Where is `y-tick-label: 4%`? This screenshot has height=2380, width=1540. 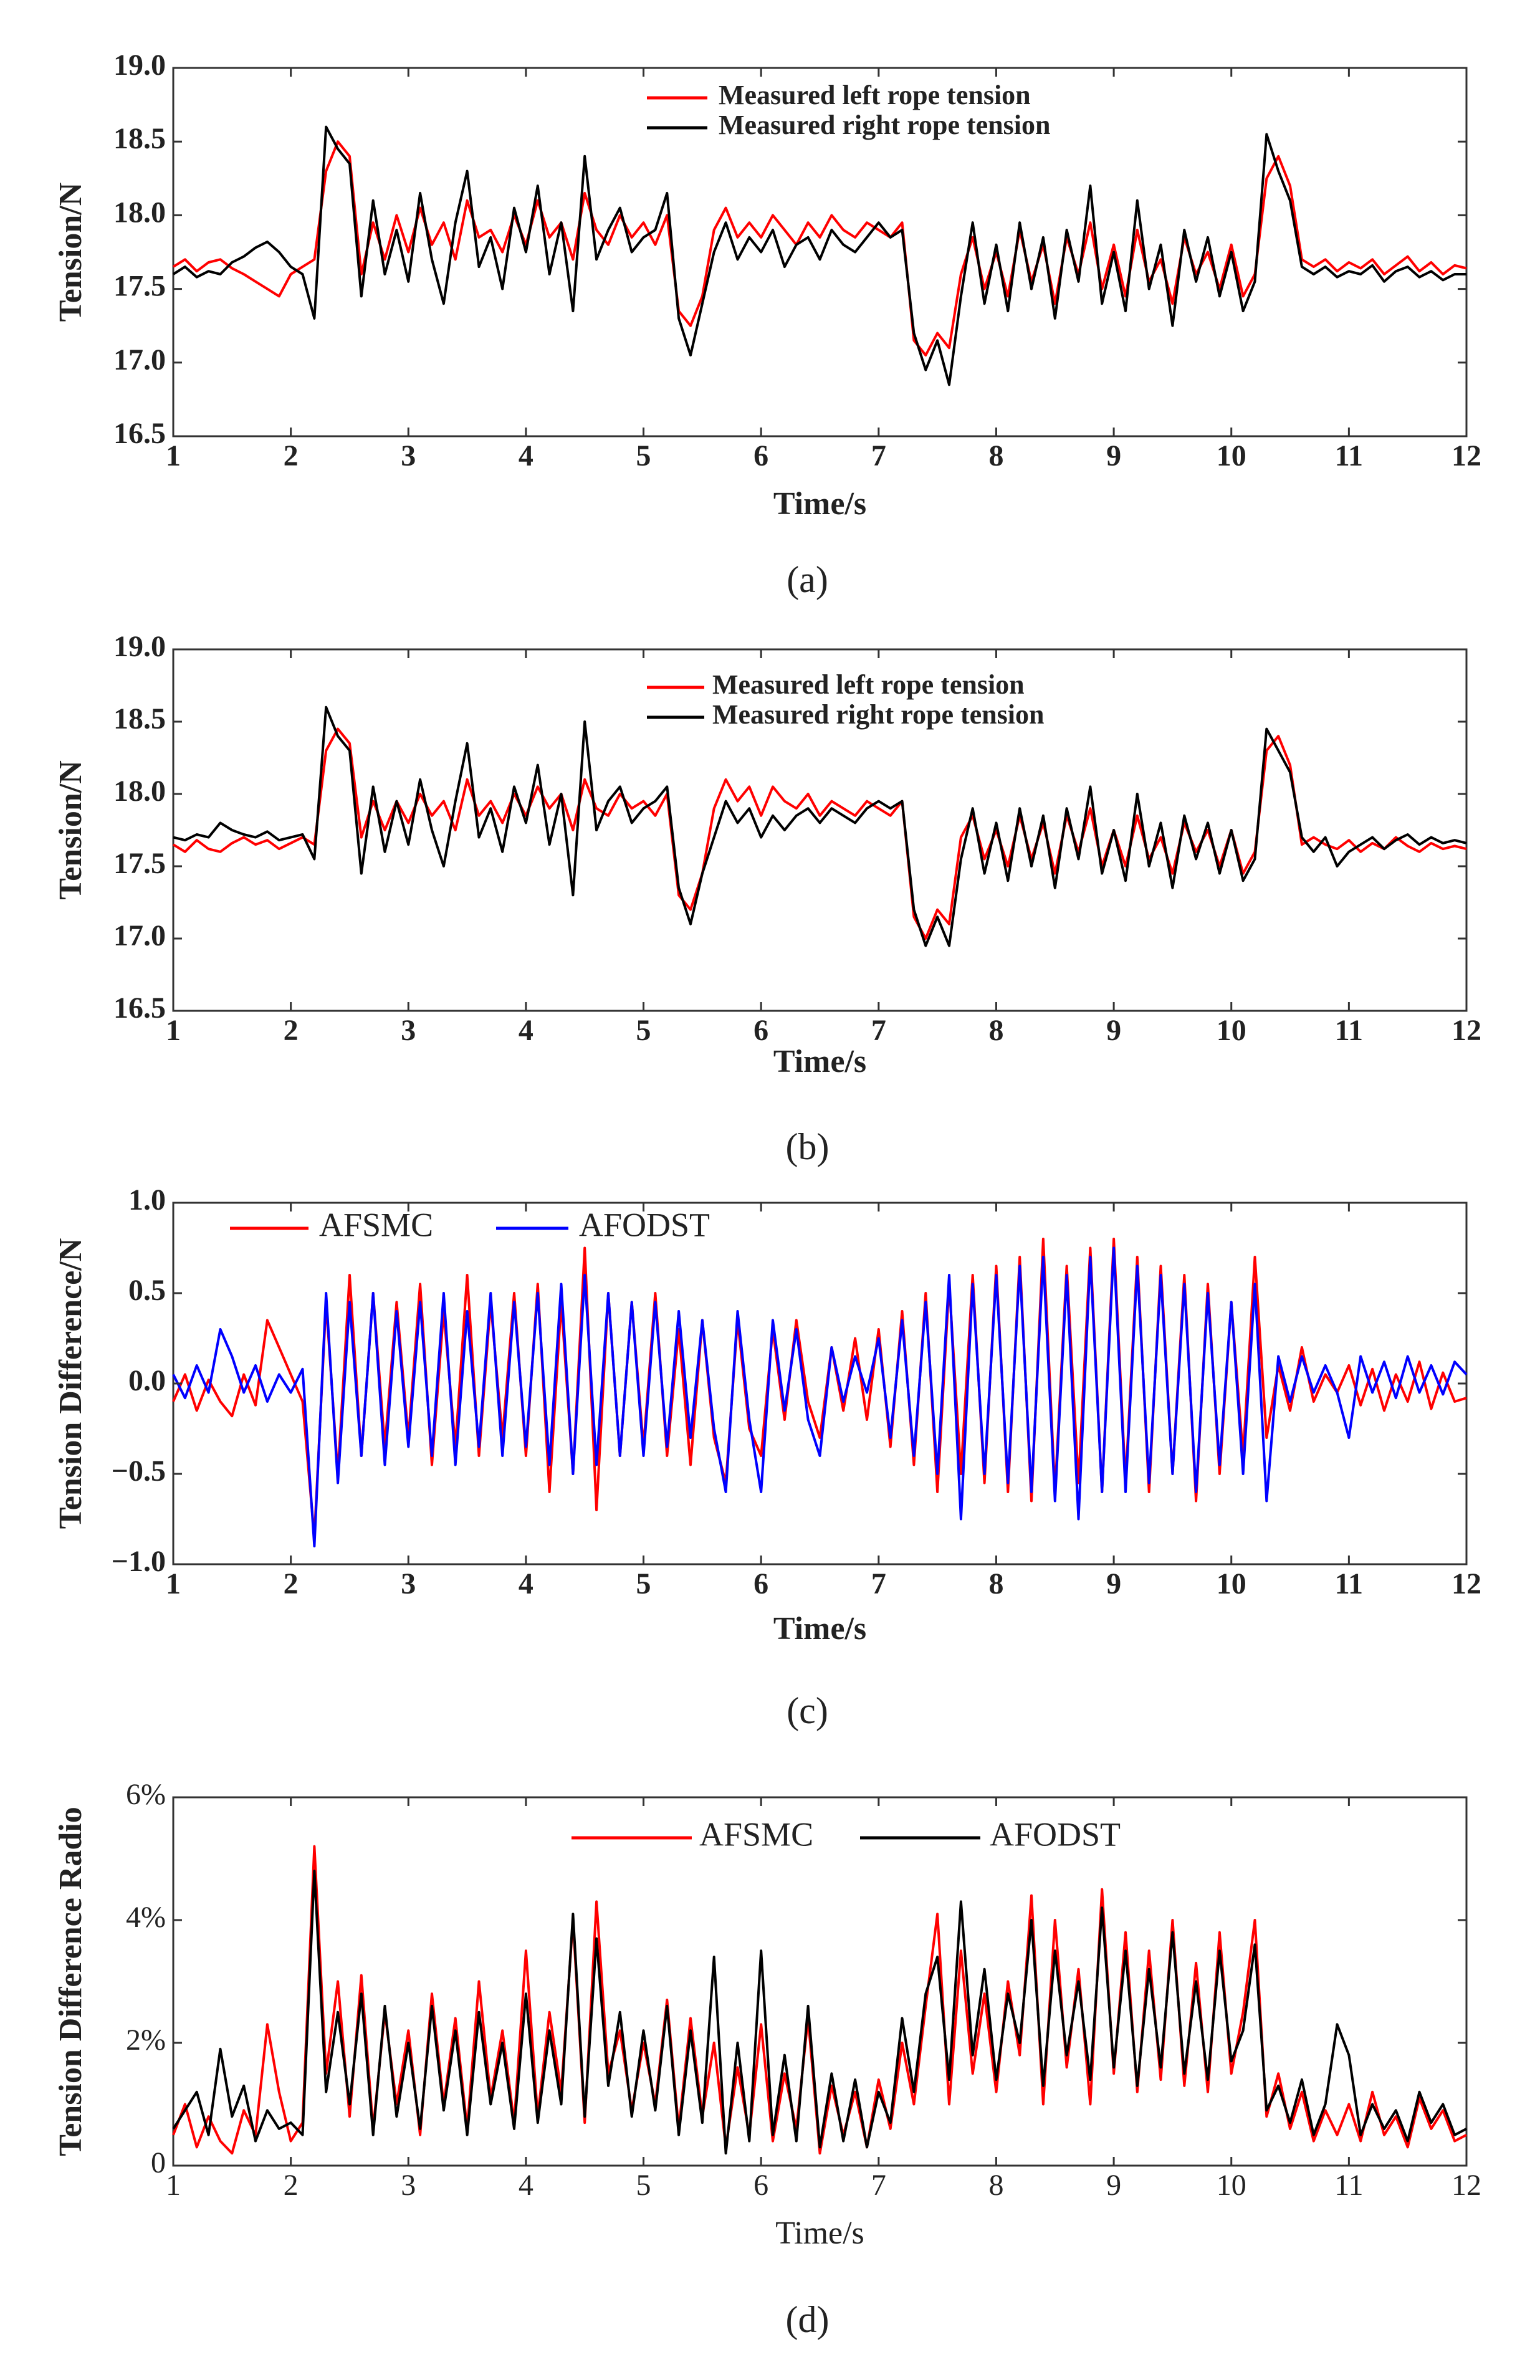 y-tick-label: 4% is located at coordinates (146, 1917).